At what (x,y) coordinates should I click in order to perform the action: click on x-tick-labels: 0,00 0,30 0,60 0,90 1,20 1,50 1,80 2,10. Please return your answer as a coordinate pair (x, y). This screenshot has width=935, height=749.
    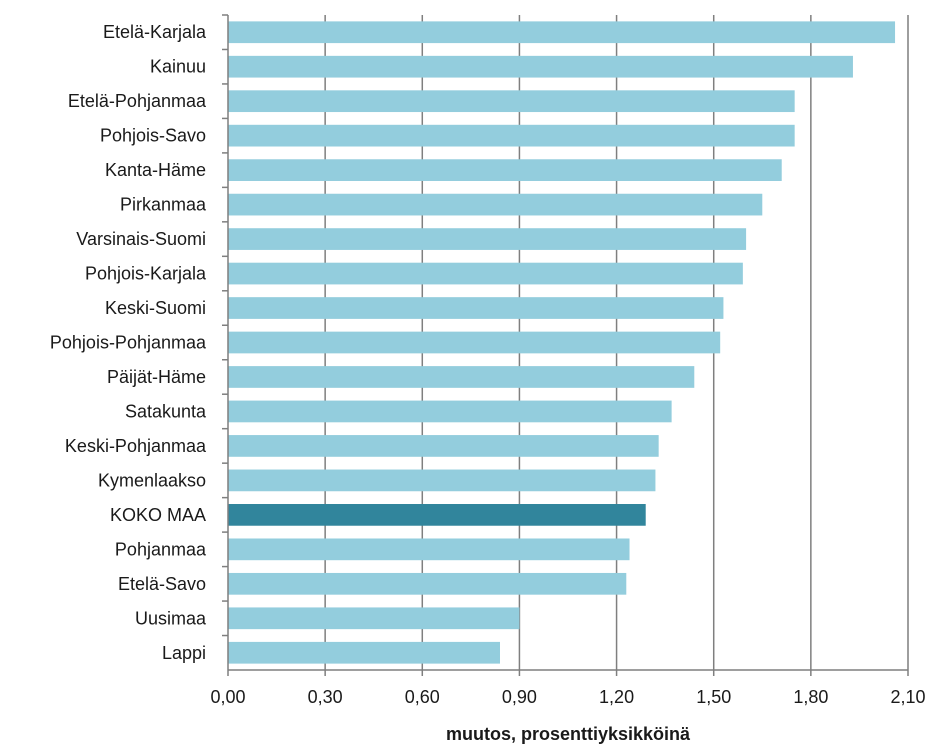
    Looking at the image, I should click on (567, 697).